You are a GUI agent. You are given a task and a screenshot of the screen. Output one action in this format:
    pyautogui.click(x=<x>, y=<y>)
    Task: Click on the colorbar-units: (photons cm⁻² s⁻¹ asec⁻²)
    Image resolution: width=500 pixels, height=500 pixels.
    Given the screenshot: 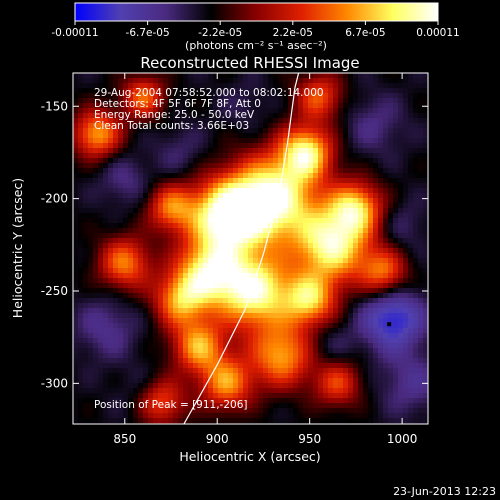 What is the action you would take?
    pyautogui.click(x=256, y=45)
    